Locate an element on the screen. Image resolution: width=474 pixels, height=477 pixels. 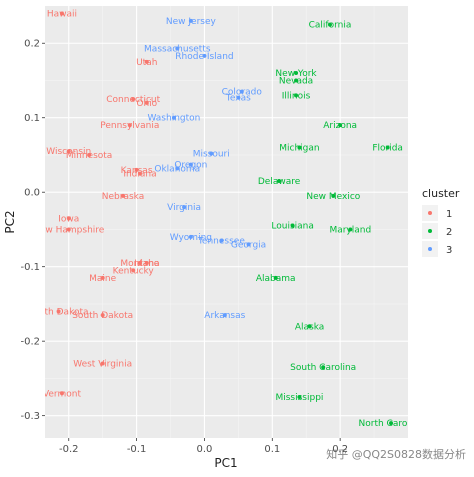
x-tick-label: 0.1 is located at coordinates (272, 449).